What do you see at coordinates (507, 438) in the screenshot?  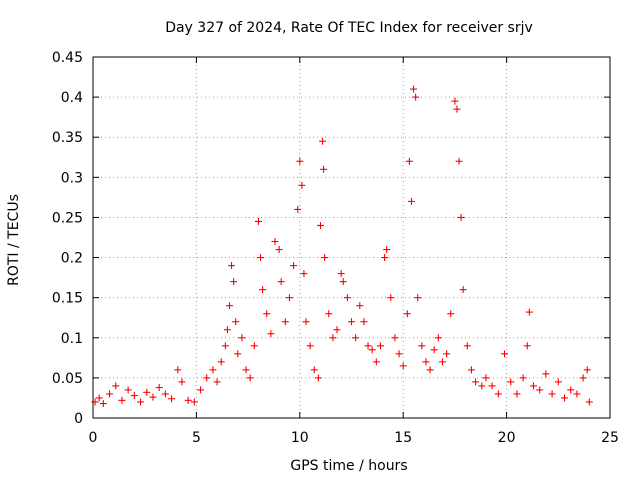 I see `x-tick-label: 20` at bounding box center [507, 438].